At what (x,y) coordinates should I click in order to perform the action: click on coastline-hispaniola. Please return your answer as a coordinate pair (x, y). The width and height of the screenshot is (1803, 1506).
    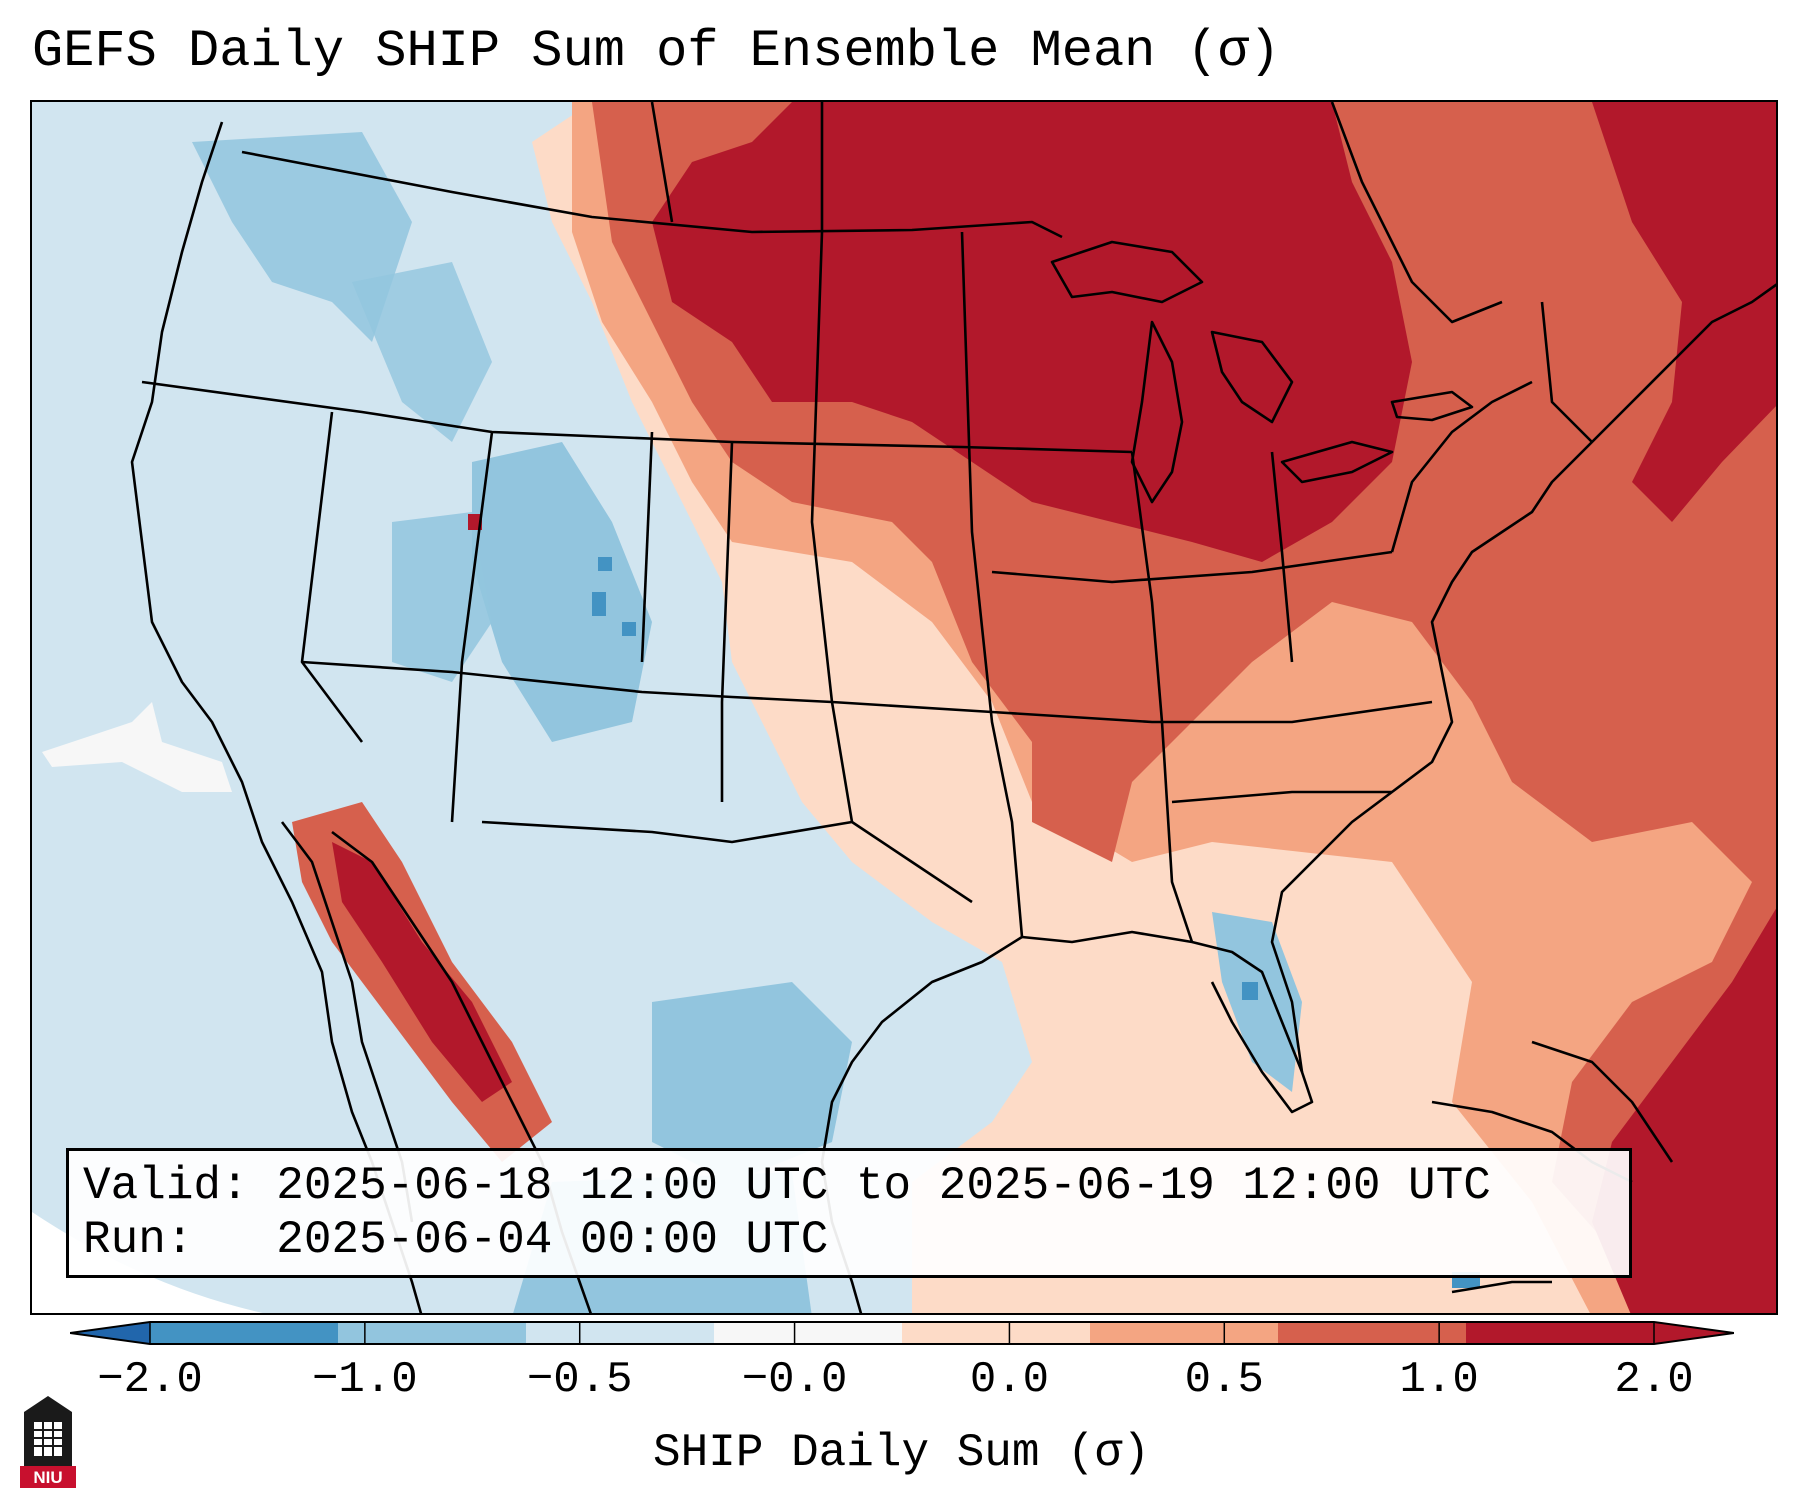
    Looking at the image, I should click on (1501, 1287).